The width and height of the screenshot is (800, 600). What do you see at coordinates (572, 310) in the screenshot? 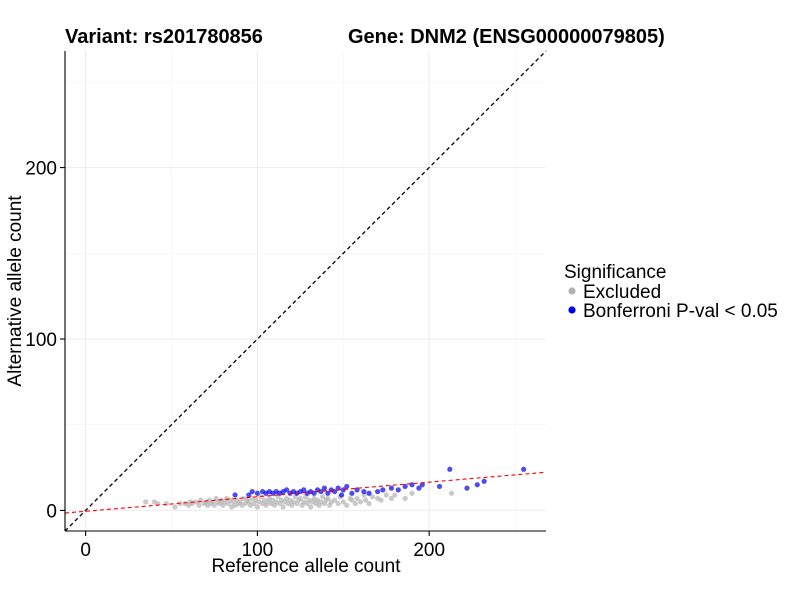
I see `legend-key-bonferroni` at bounding box center [572, 310].